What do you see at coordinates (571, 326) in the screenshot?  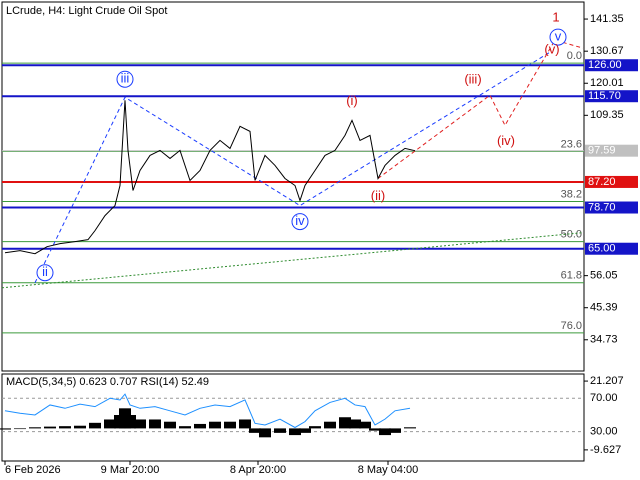 I see `fib-label: 76.0` at bounding box center [571, 326].